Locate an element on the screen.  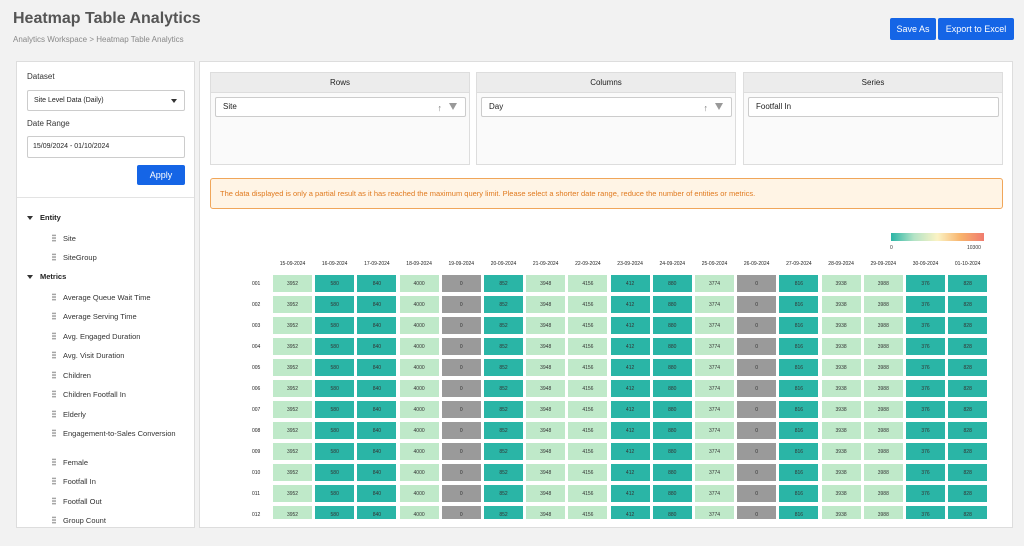
date-range-input: 15/09/2024 - 01/10/2024 is located at coordinates (106, 147).